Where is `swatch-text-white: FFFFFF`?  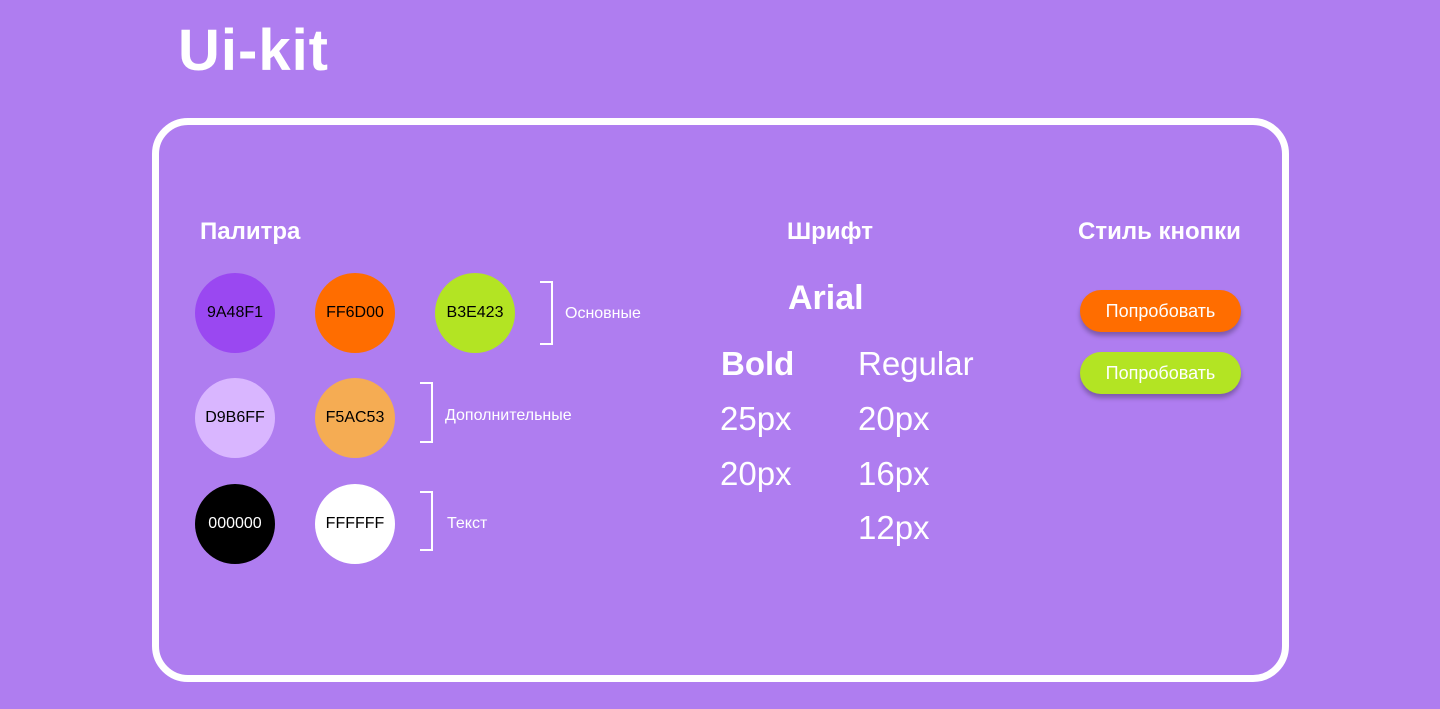
swatch-text-white: FFFFFF is located at coordinates (355, 524).